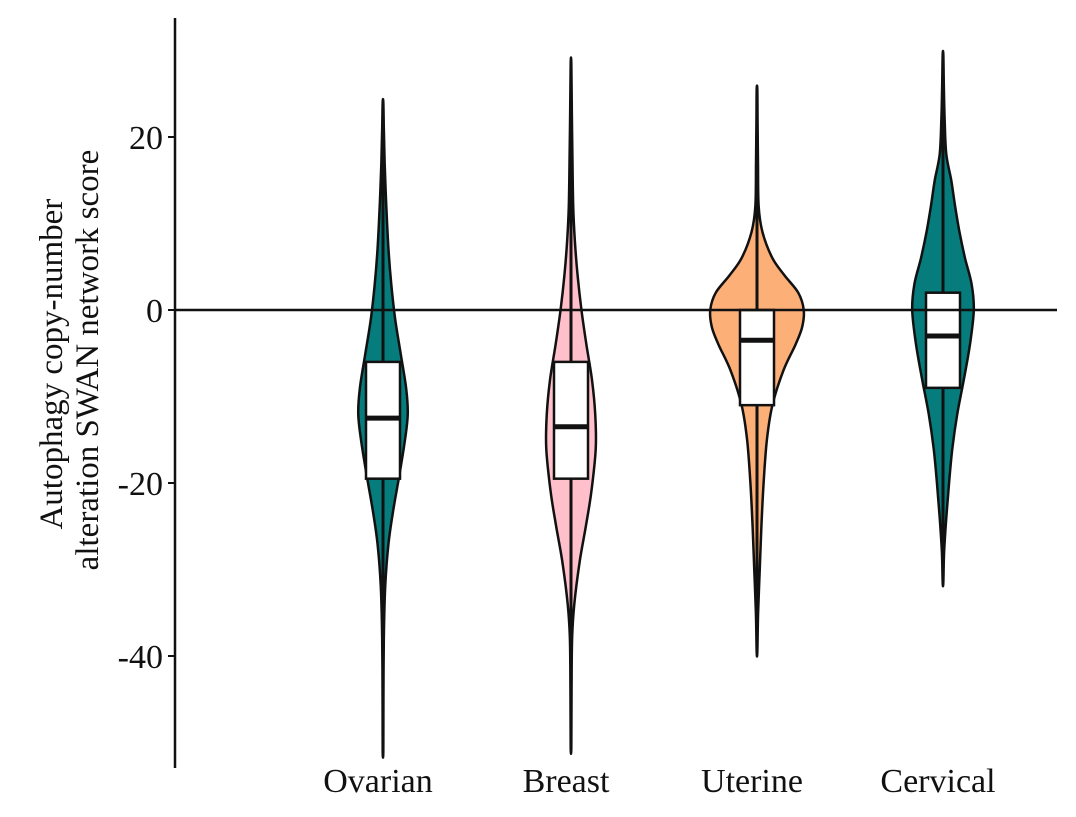  I want to click on violin-cervical, so click(943, 318).